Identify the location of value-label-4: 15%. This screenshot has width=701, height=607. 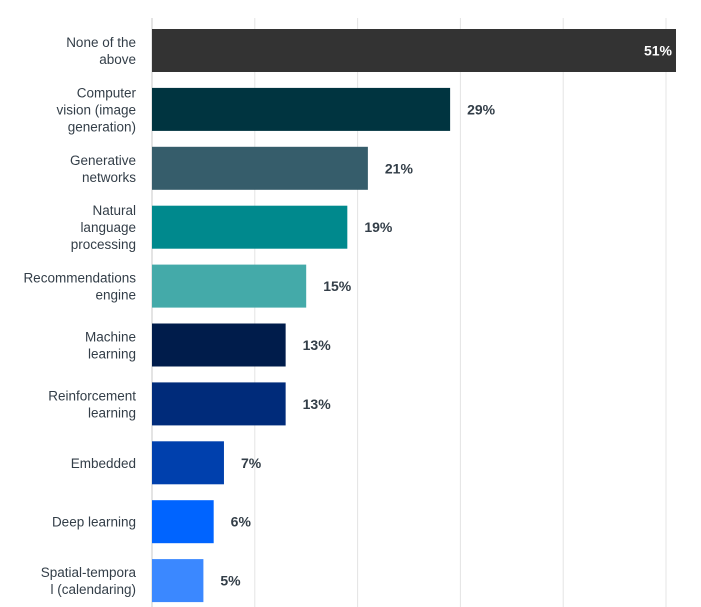
(337, 286).